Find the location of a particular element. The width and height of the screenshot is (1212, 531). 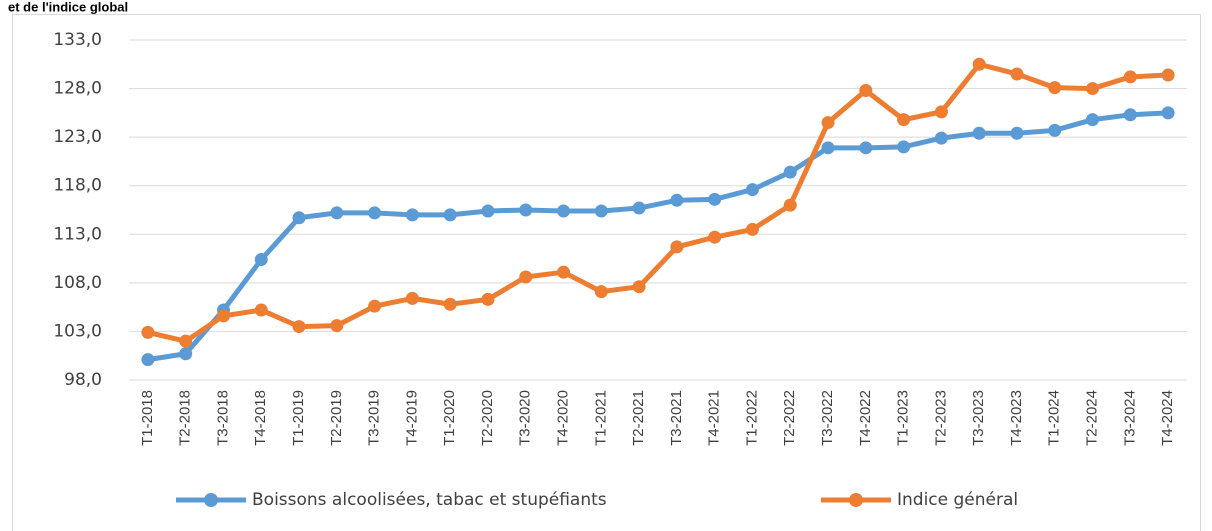

x-tick-label: T1-2019 is located at coordinates (298, 418).